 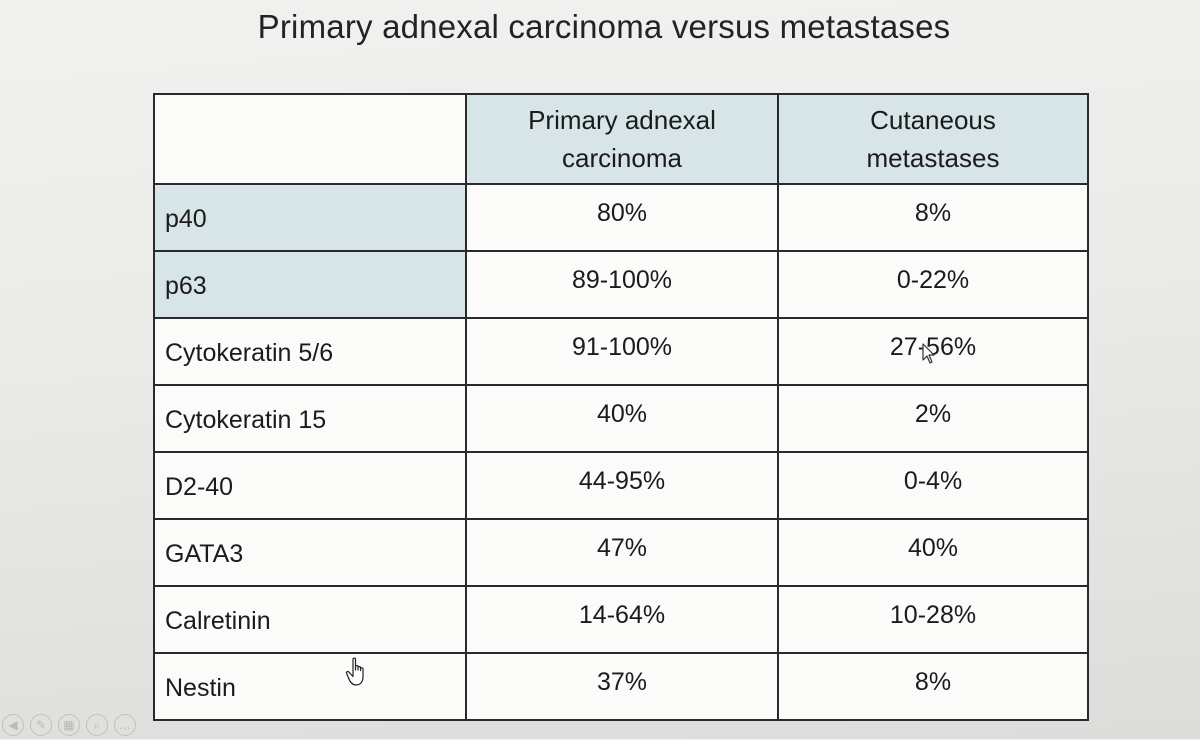 I want to click on header-metastases-text: Cutaneous metastases, so click(x=933, y=139).